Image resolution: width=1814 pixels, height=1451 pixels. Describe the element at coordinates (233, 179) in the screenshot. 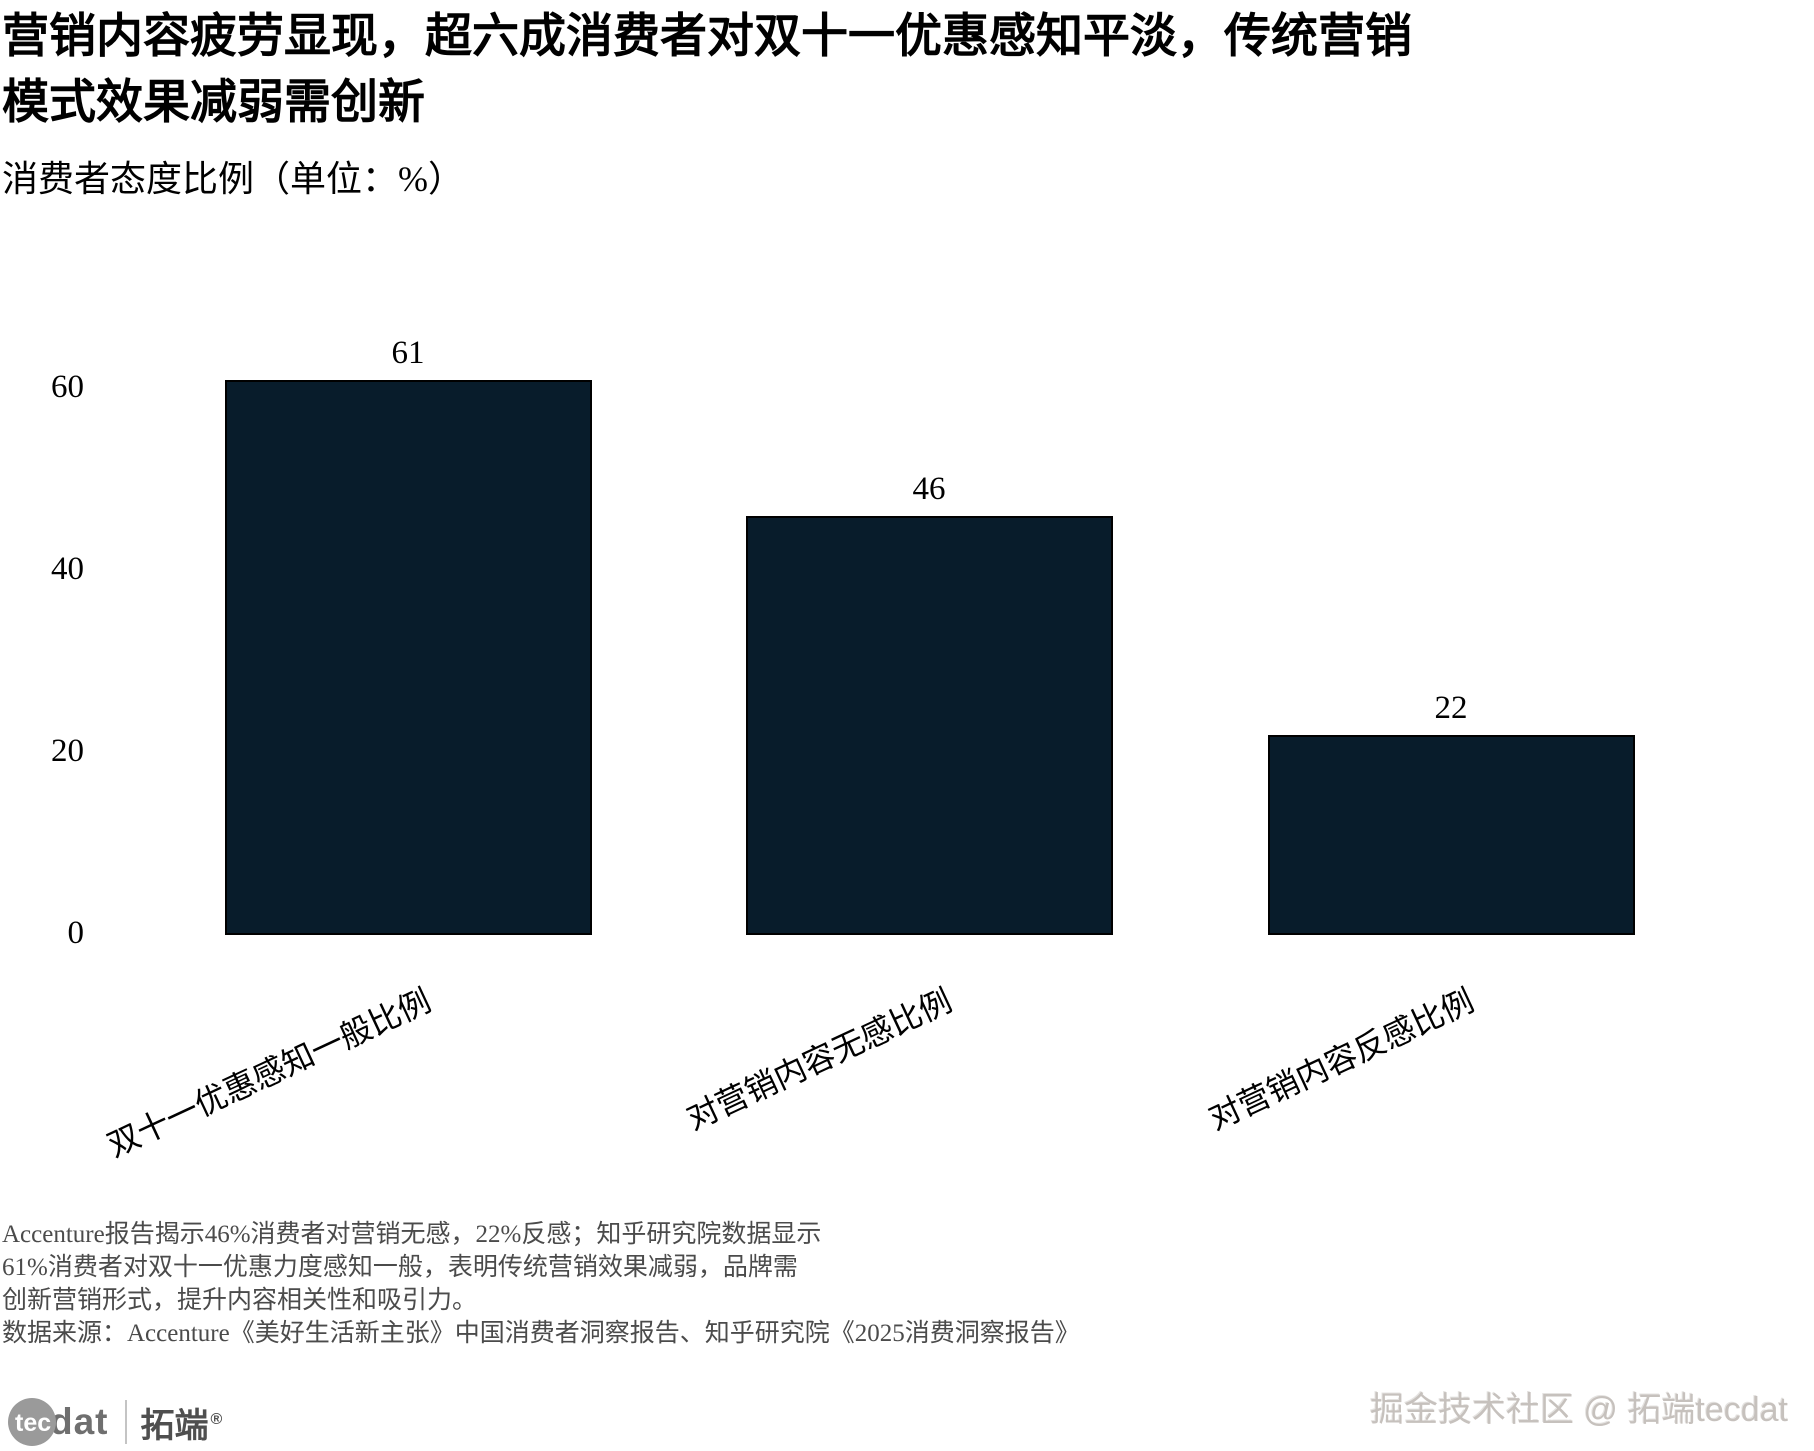

I see `chart-subtitle: 消费者态度比例（单位：%）` at that location.